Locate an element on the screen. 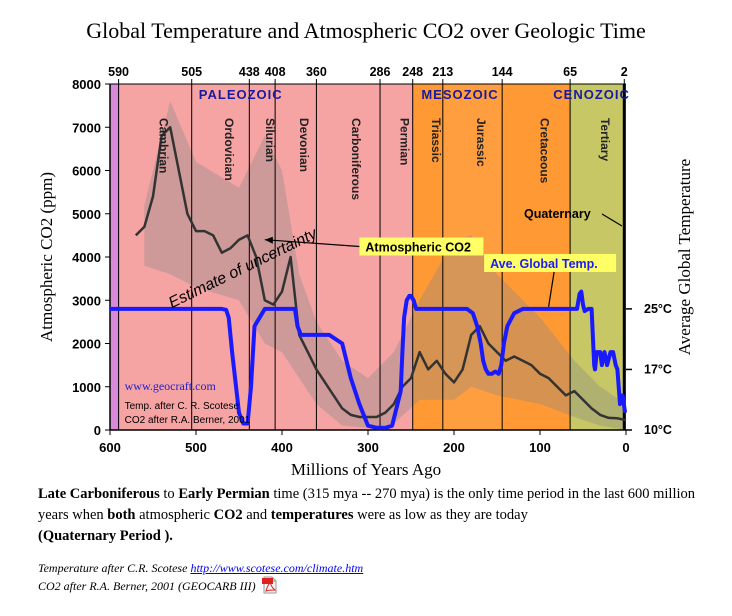 This screenshot has width=732, height=616. temp-label-arrow is located at coordinates (551, 289).